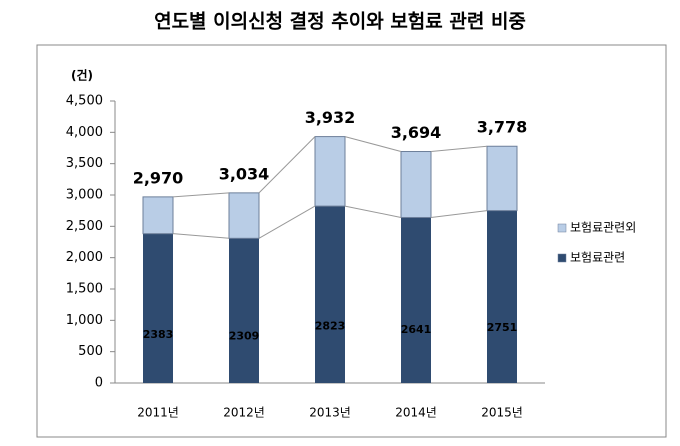 This screenshot has height=446, width=680. What do you see at coordinates (244, 336) in the screenshot?
I see `bar-value-label: 2309` at bounding box center [244, 336].